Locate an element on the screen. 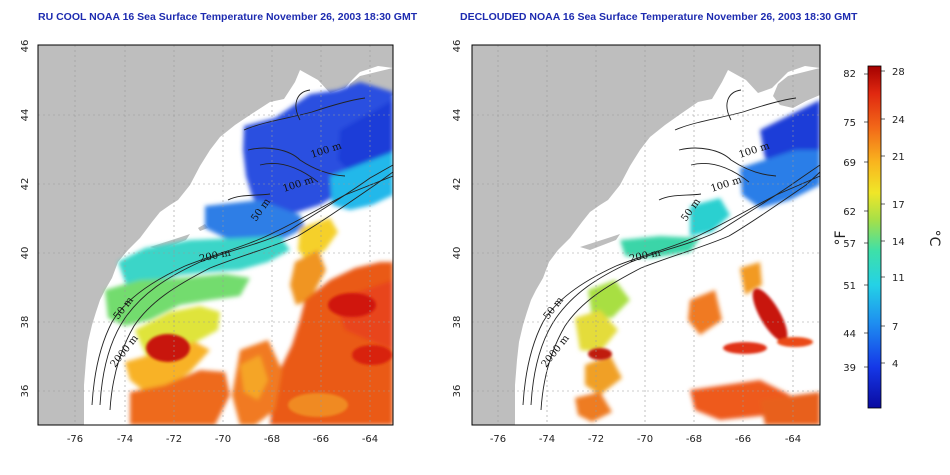  left-lat-tick-38: 38 is located at coordinates (25, 322).